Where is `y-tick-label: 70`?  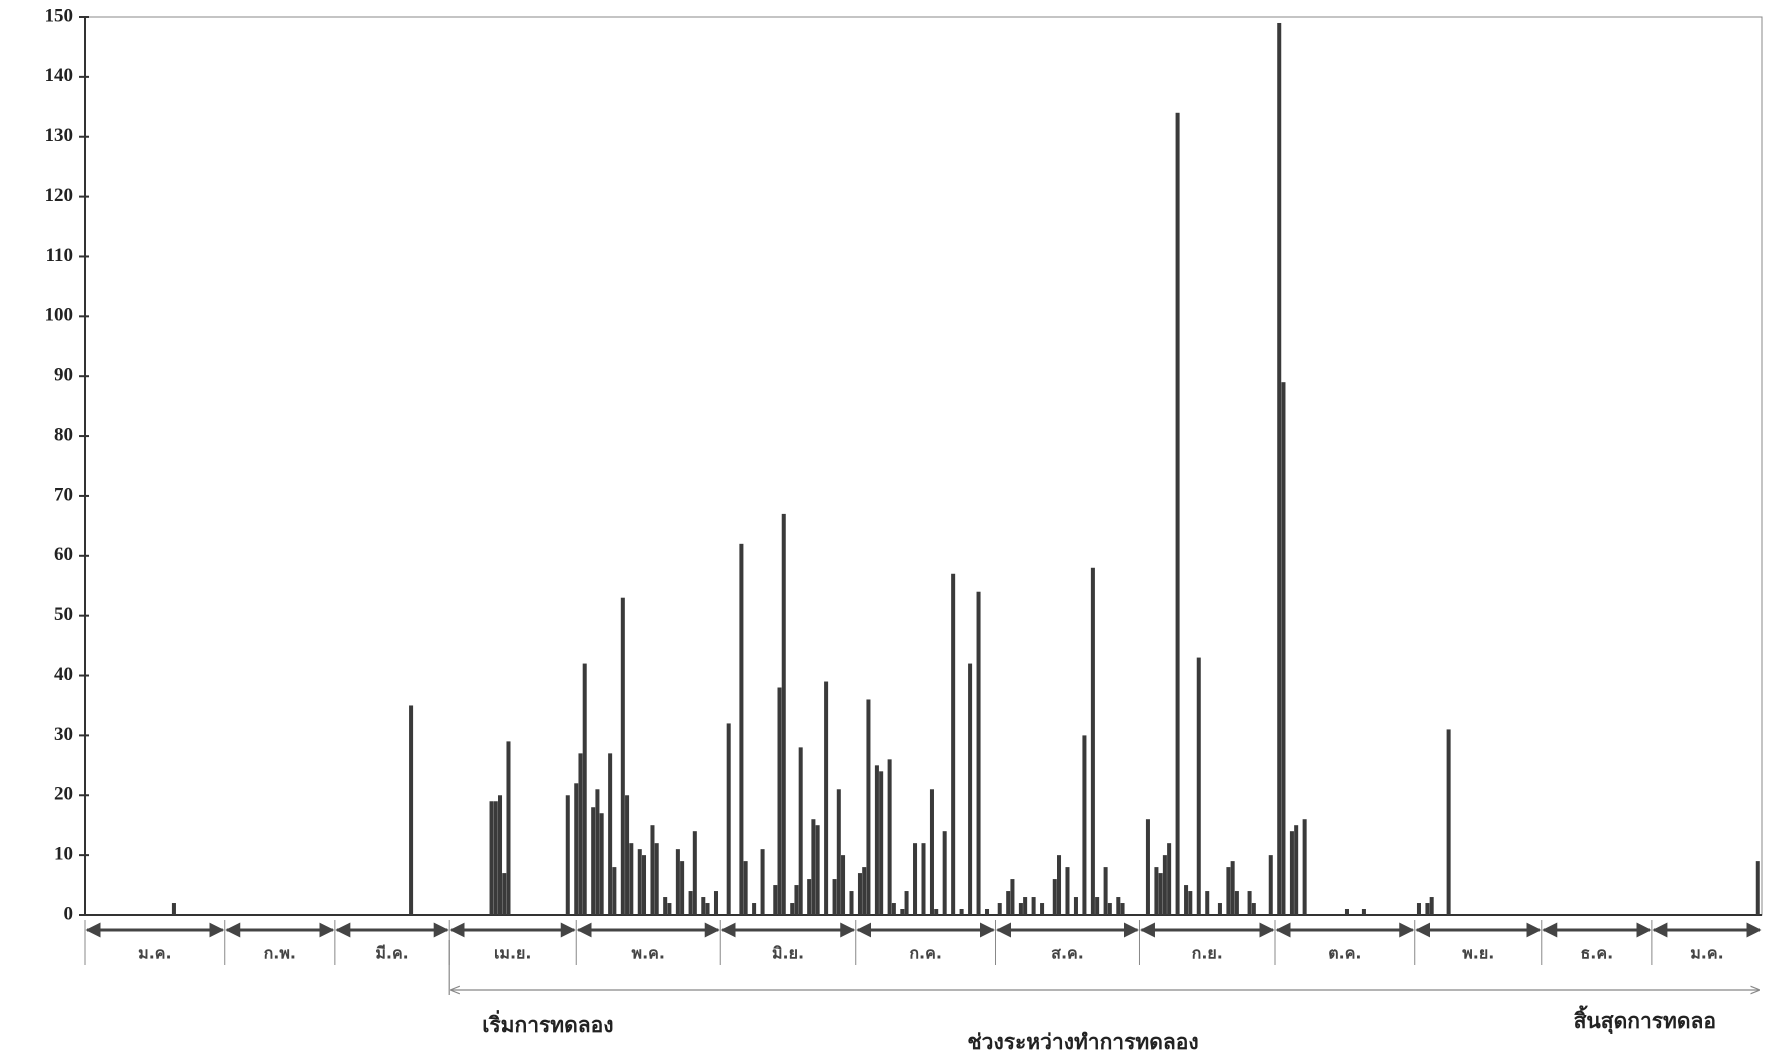 y-tick-label: 70 is located at coordinates (63, 494).